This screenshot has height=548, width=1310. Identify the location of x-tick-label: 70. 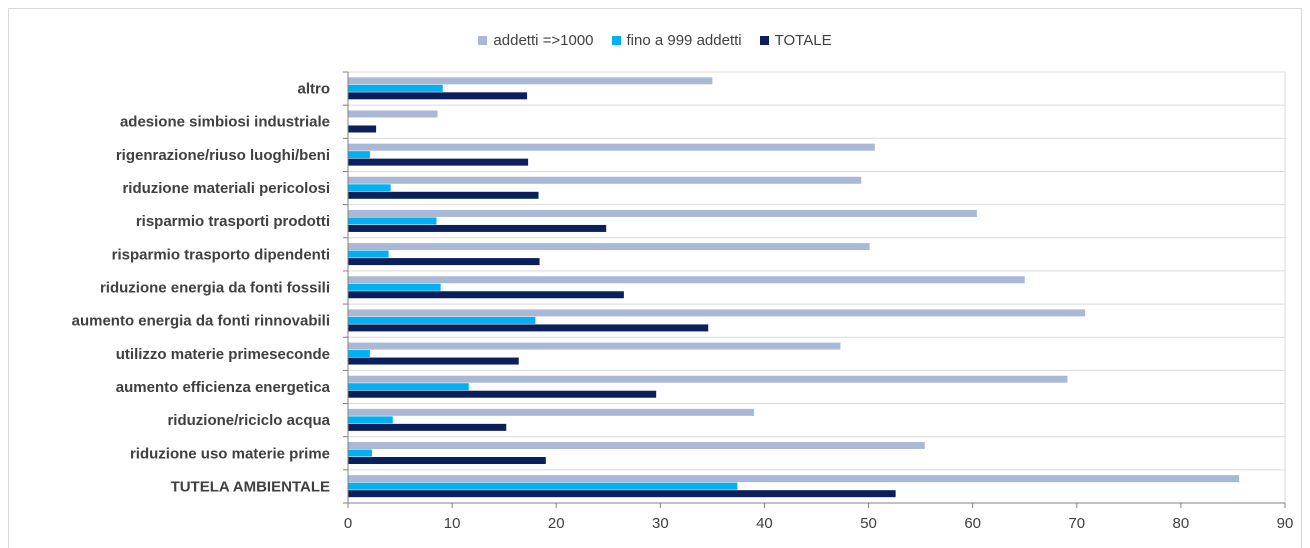
(1076, 523).